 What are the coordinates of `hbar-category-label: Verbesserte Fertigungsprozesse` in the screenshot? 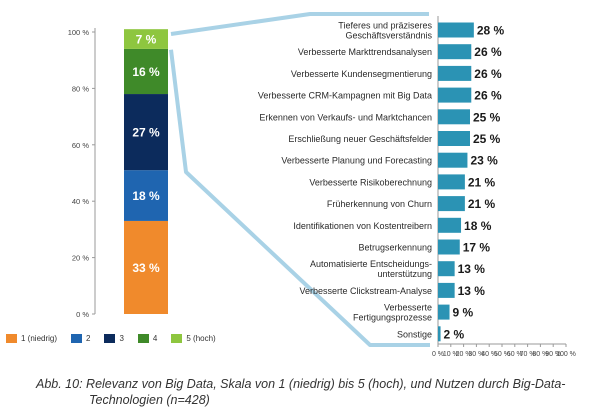 It's located at (392, 313).